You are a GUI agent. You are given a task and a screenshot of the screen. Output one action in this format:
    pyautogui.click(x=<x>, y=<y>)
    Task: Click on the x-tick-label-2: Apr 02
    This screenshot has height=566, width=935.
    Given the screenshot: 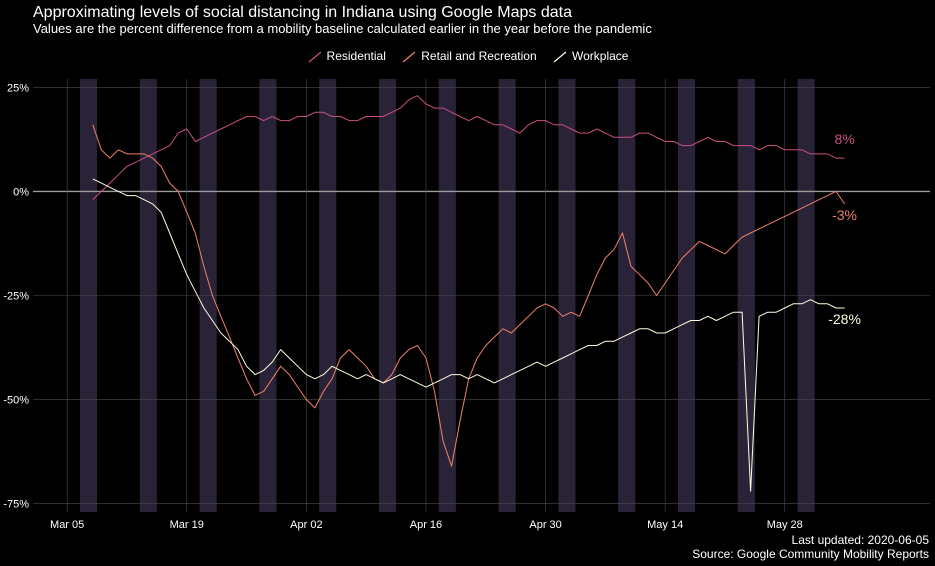 What is the action you would take?
    pyautogui.click(x=306, y=525)
    